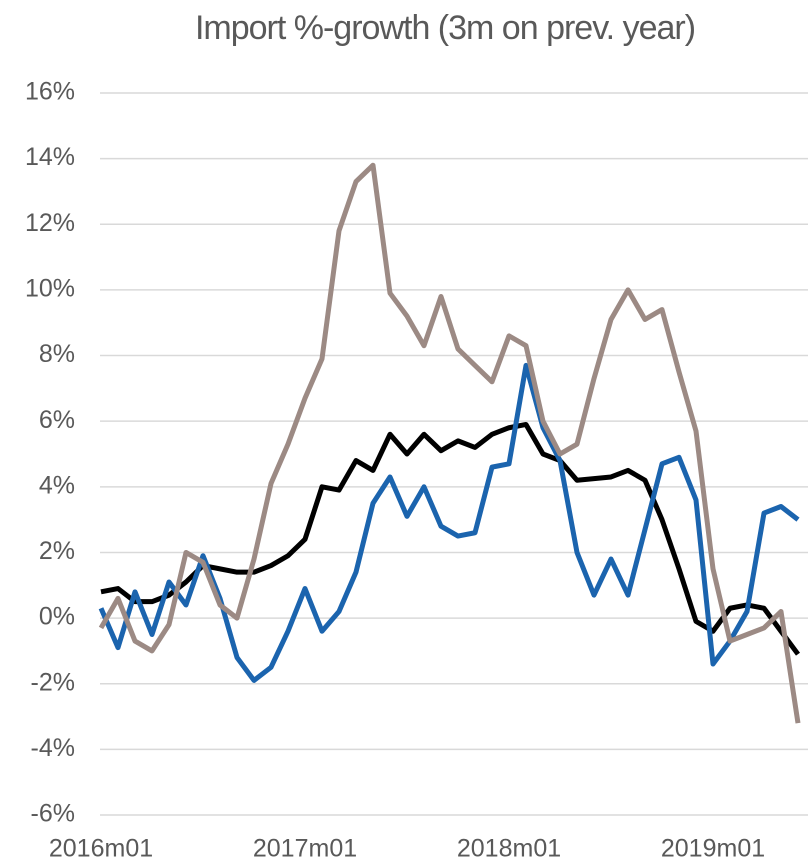 Image resolution: width=808 pixels, height=867 pixels. I want to click on y-tick-label: 2%, so click(57, 551).